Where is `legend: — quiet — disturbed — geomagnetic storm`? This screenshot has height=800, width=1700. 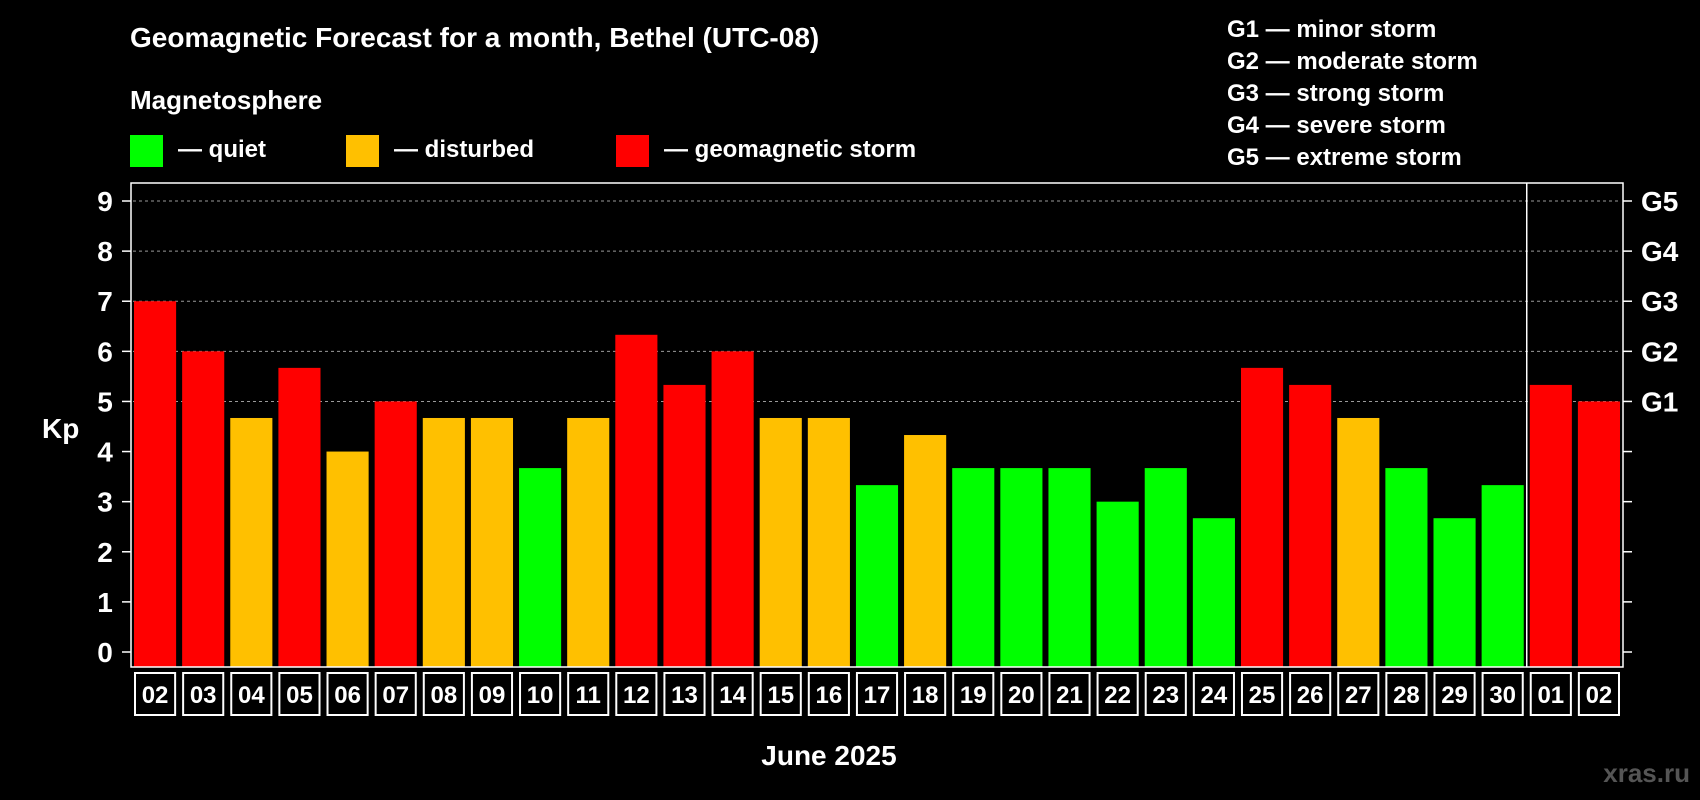
legend: — quiet — disturbed — geomagnetic storm is located at coordinates (523, 151).